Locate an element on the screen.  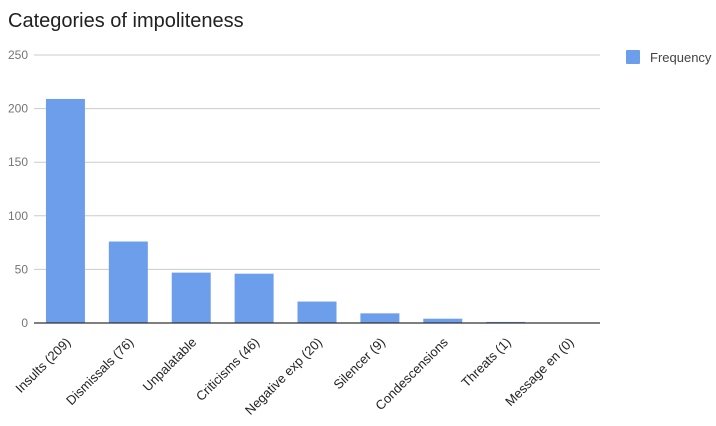
x-category-label: Criticisms (46) is located at coordinates (227, 369).